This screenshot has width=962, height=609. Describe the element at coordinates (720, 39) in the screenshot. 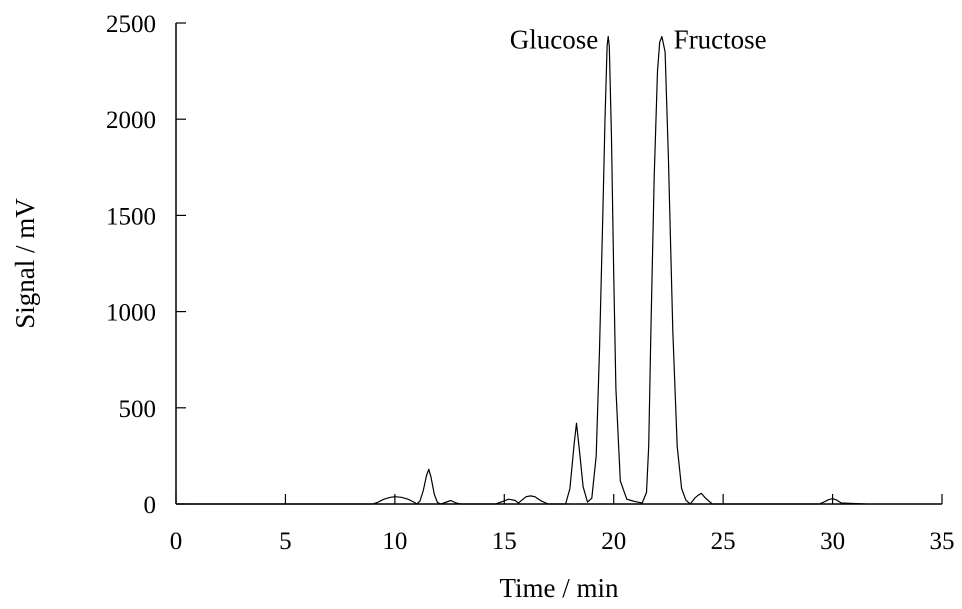

I see `peak-label-fructose: Fructose` at that location.